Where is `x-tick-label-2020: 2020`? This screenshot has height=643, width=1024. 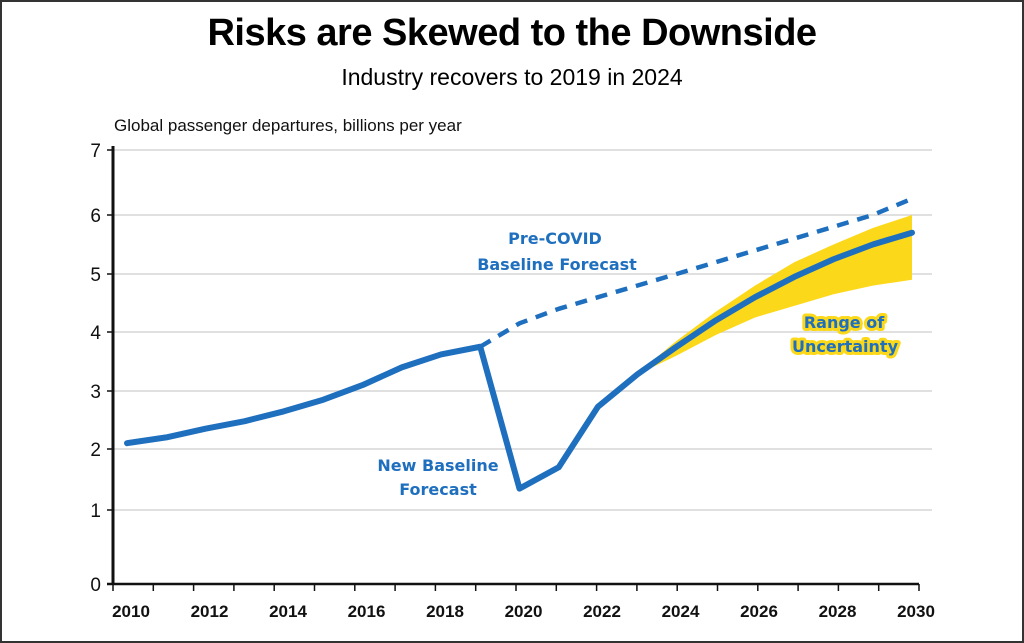 x-tick-label-2020: 2020 is located at coordinates (524, 611).